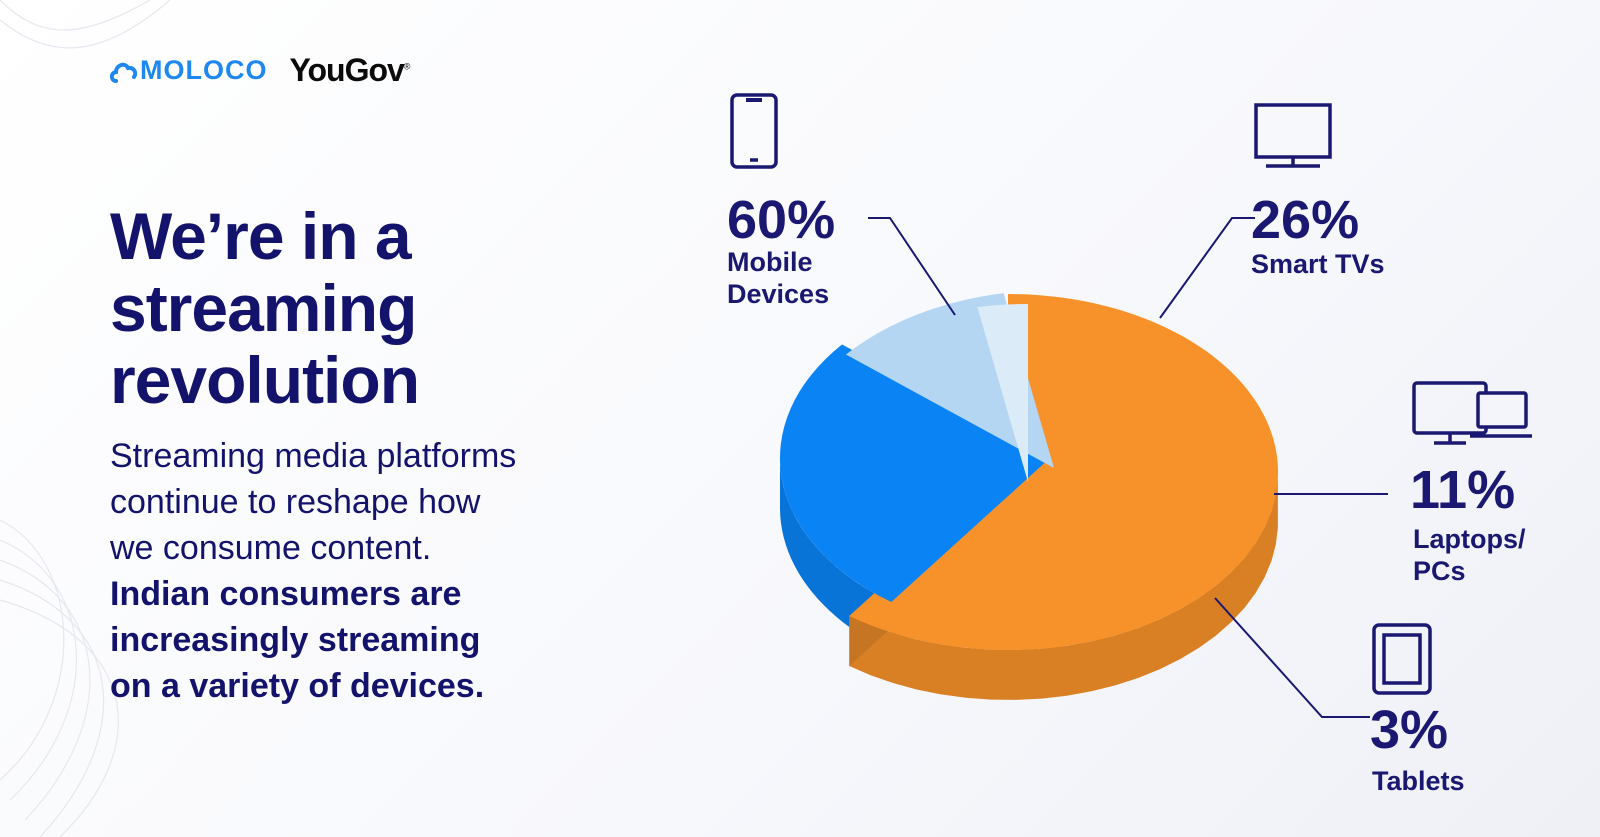 This screenshot has width=1600, height=837. I want to click on logos: MOLOCO YouGov®, so click(260, 70).